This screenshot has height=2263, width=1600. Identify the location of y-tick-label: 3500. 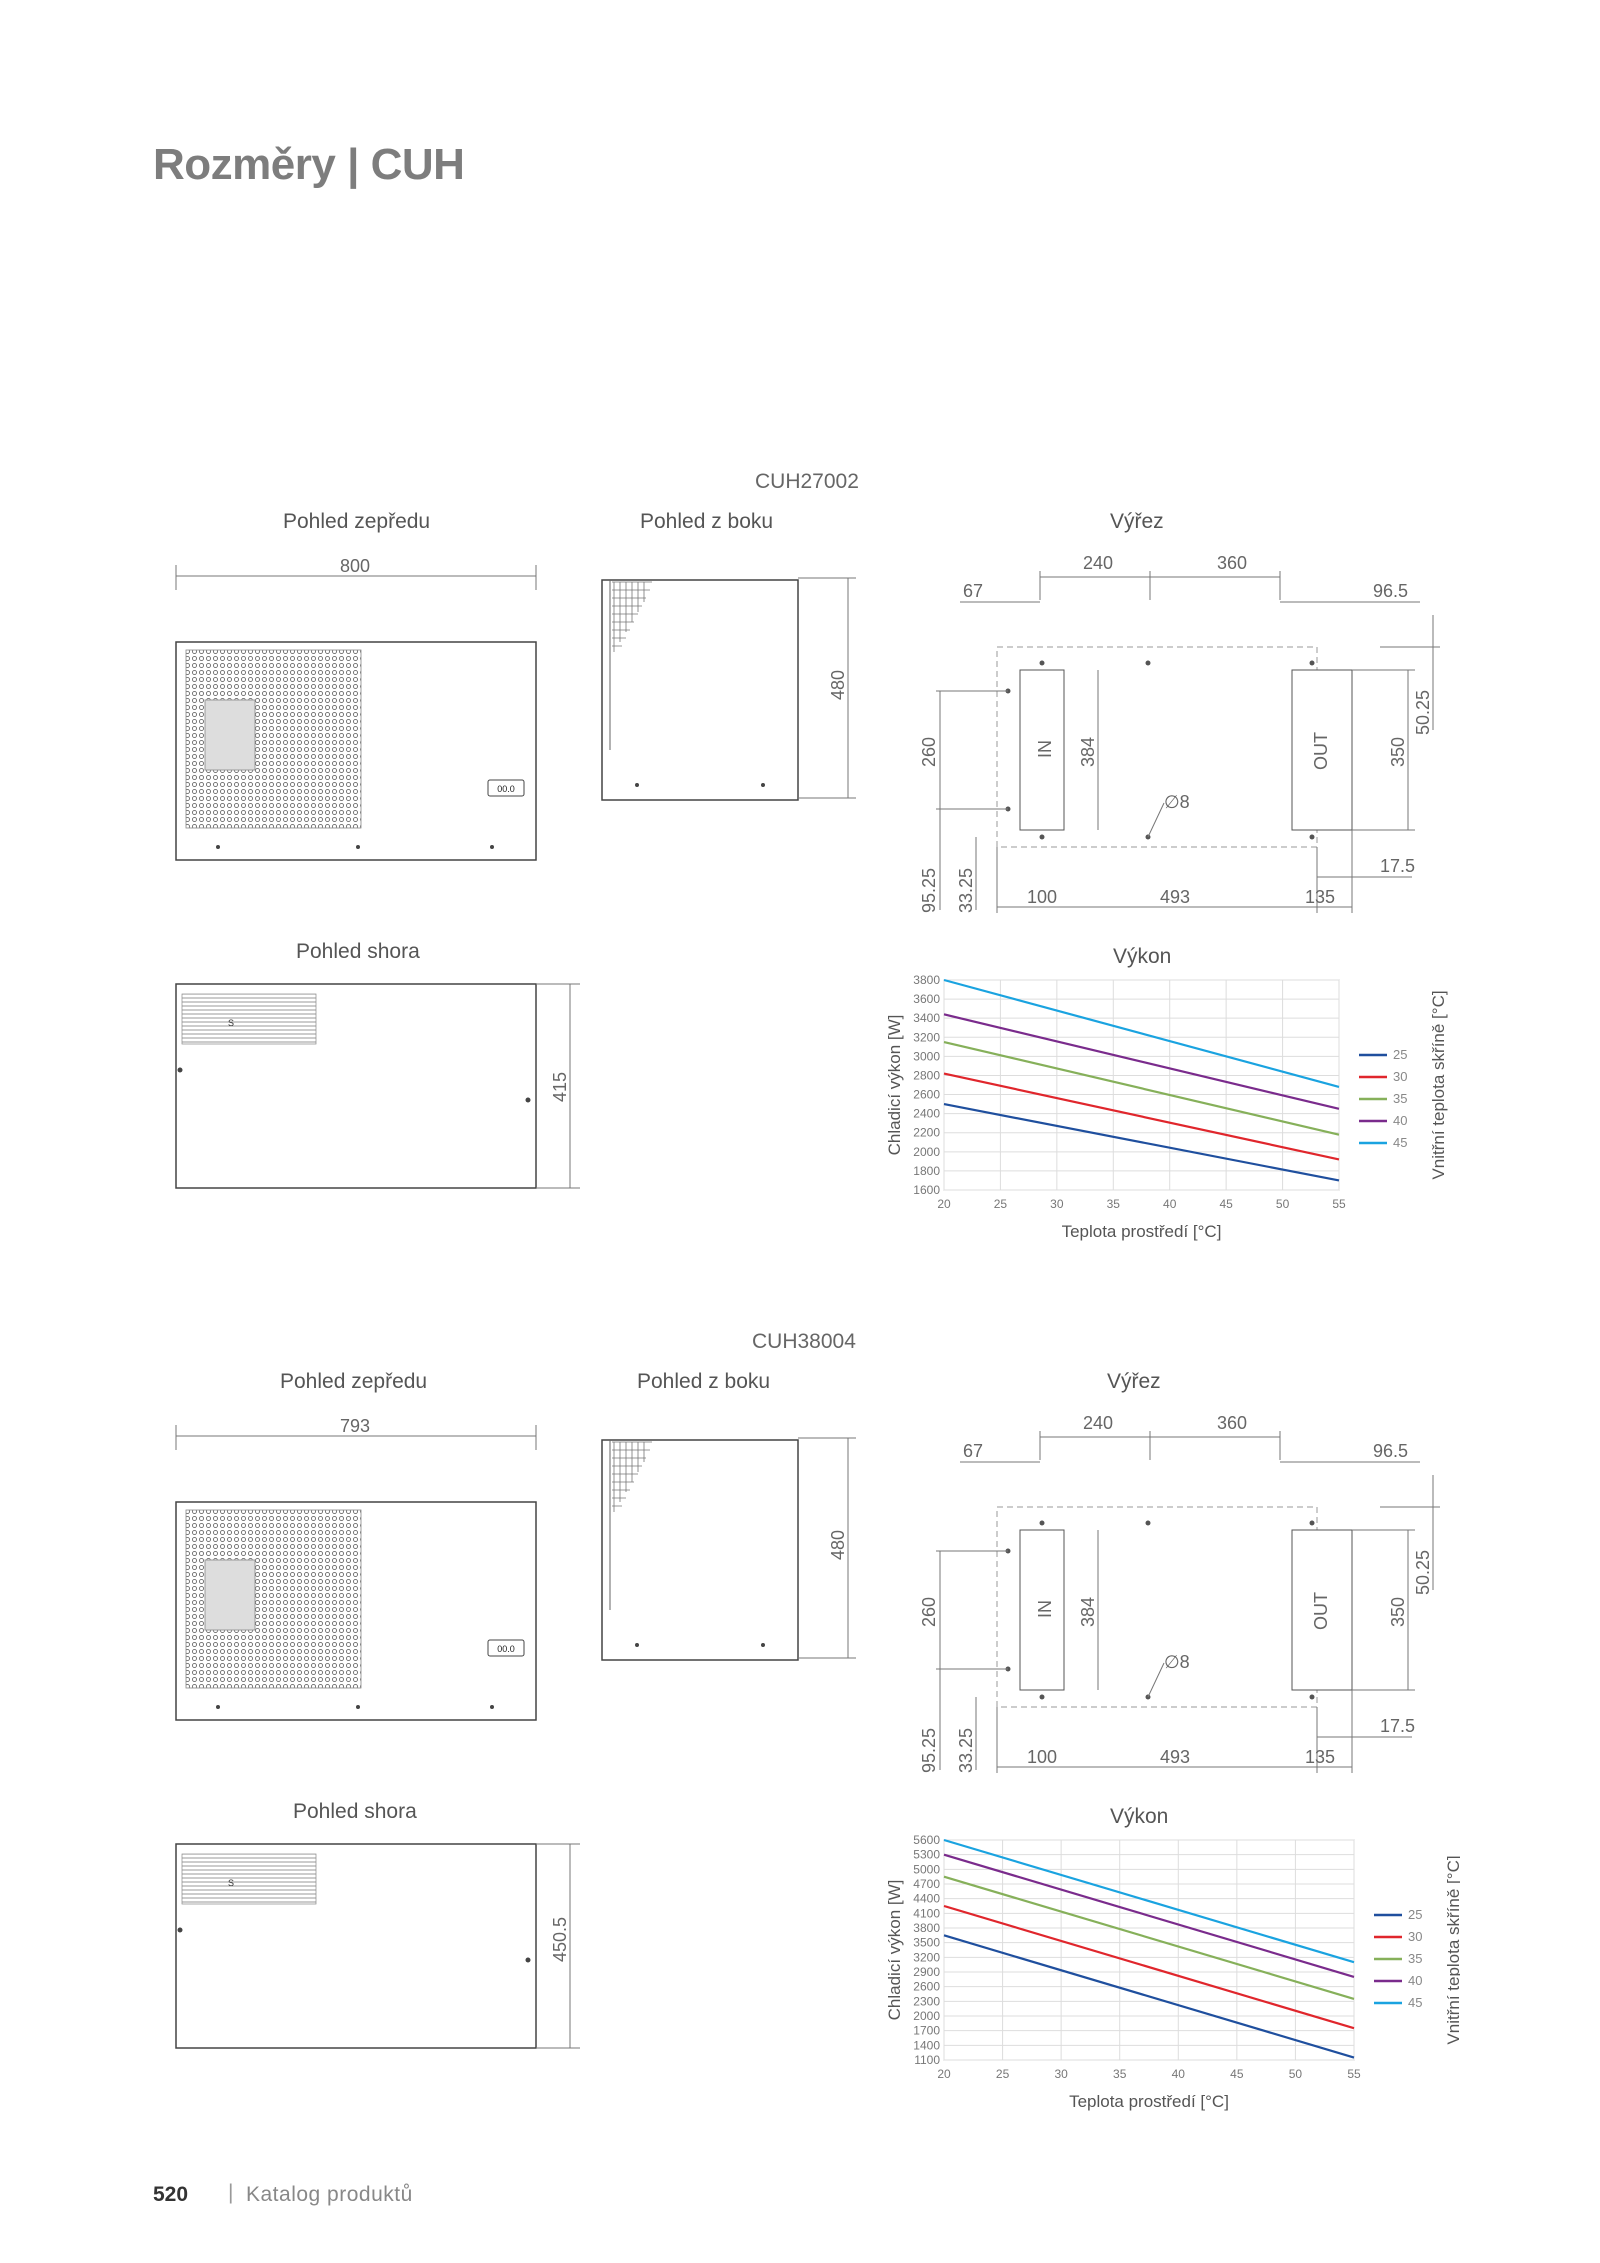
(926, 1943).